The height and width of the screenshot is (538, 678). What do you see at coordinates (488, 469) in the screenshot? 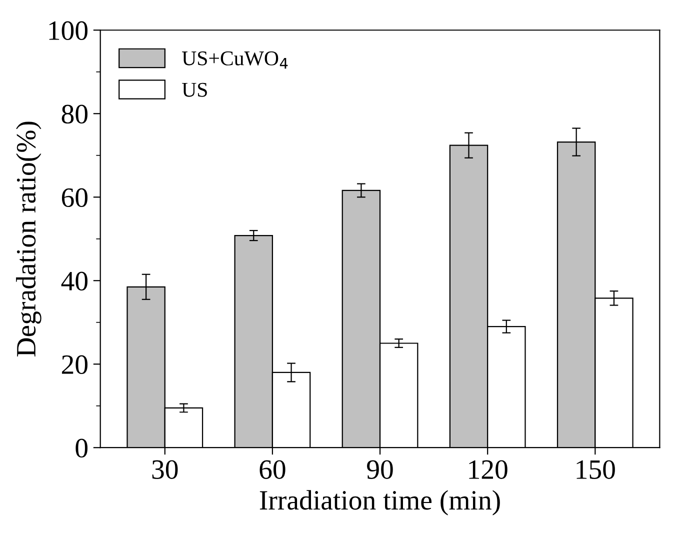
I see `x-tick-label: 120` at bounding box center [488, 469].